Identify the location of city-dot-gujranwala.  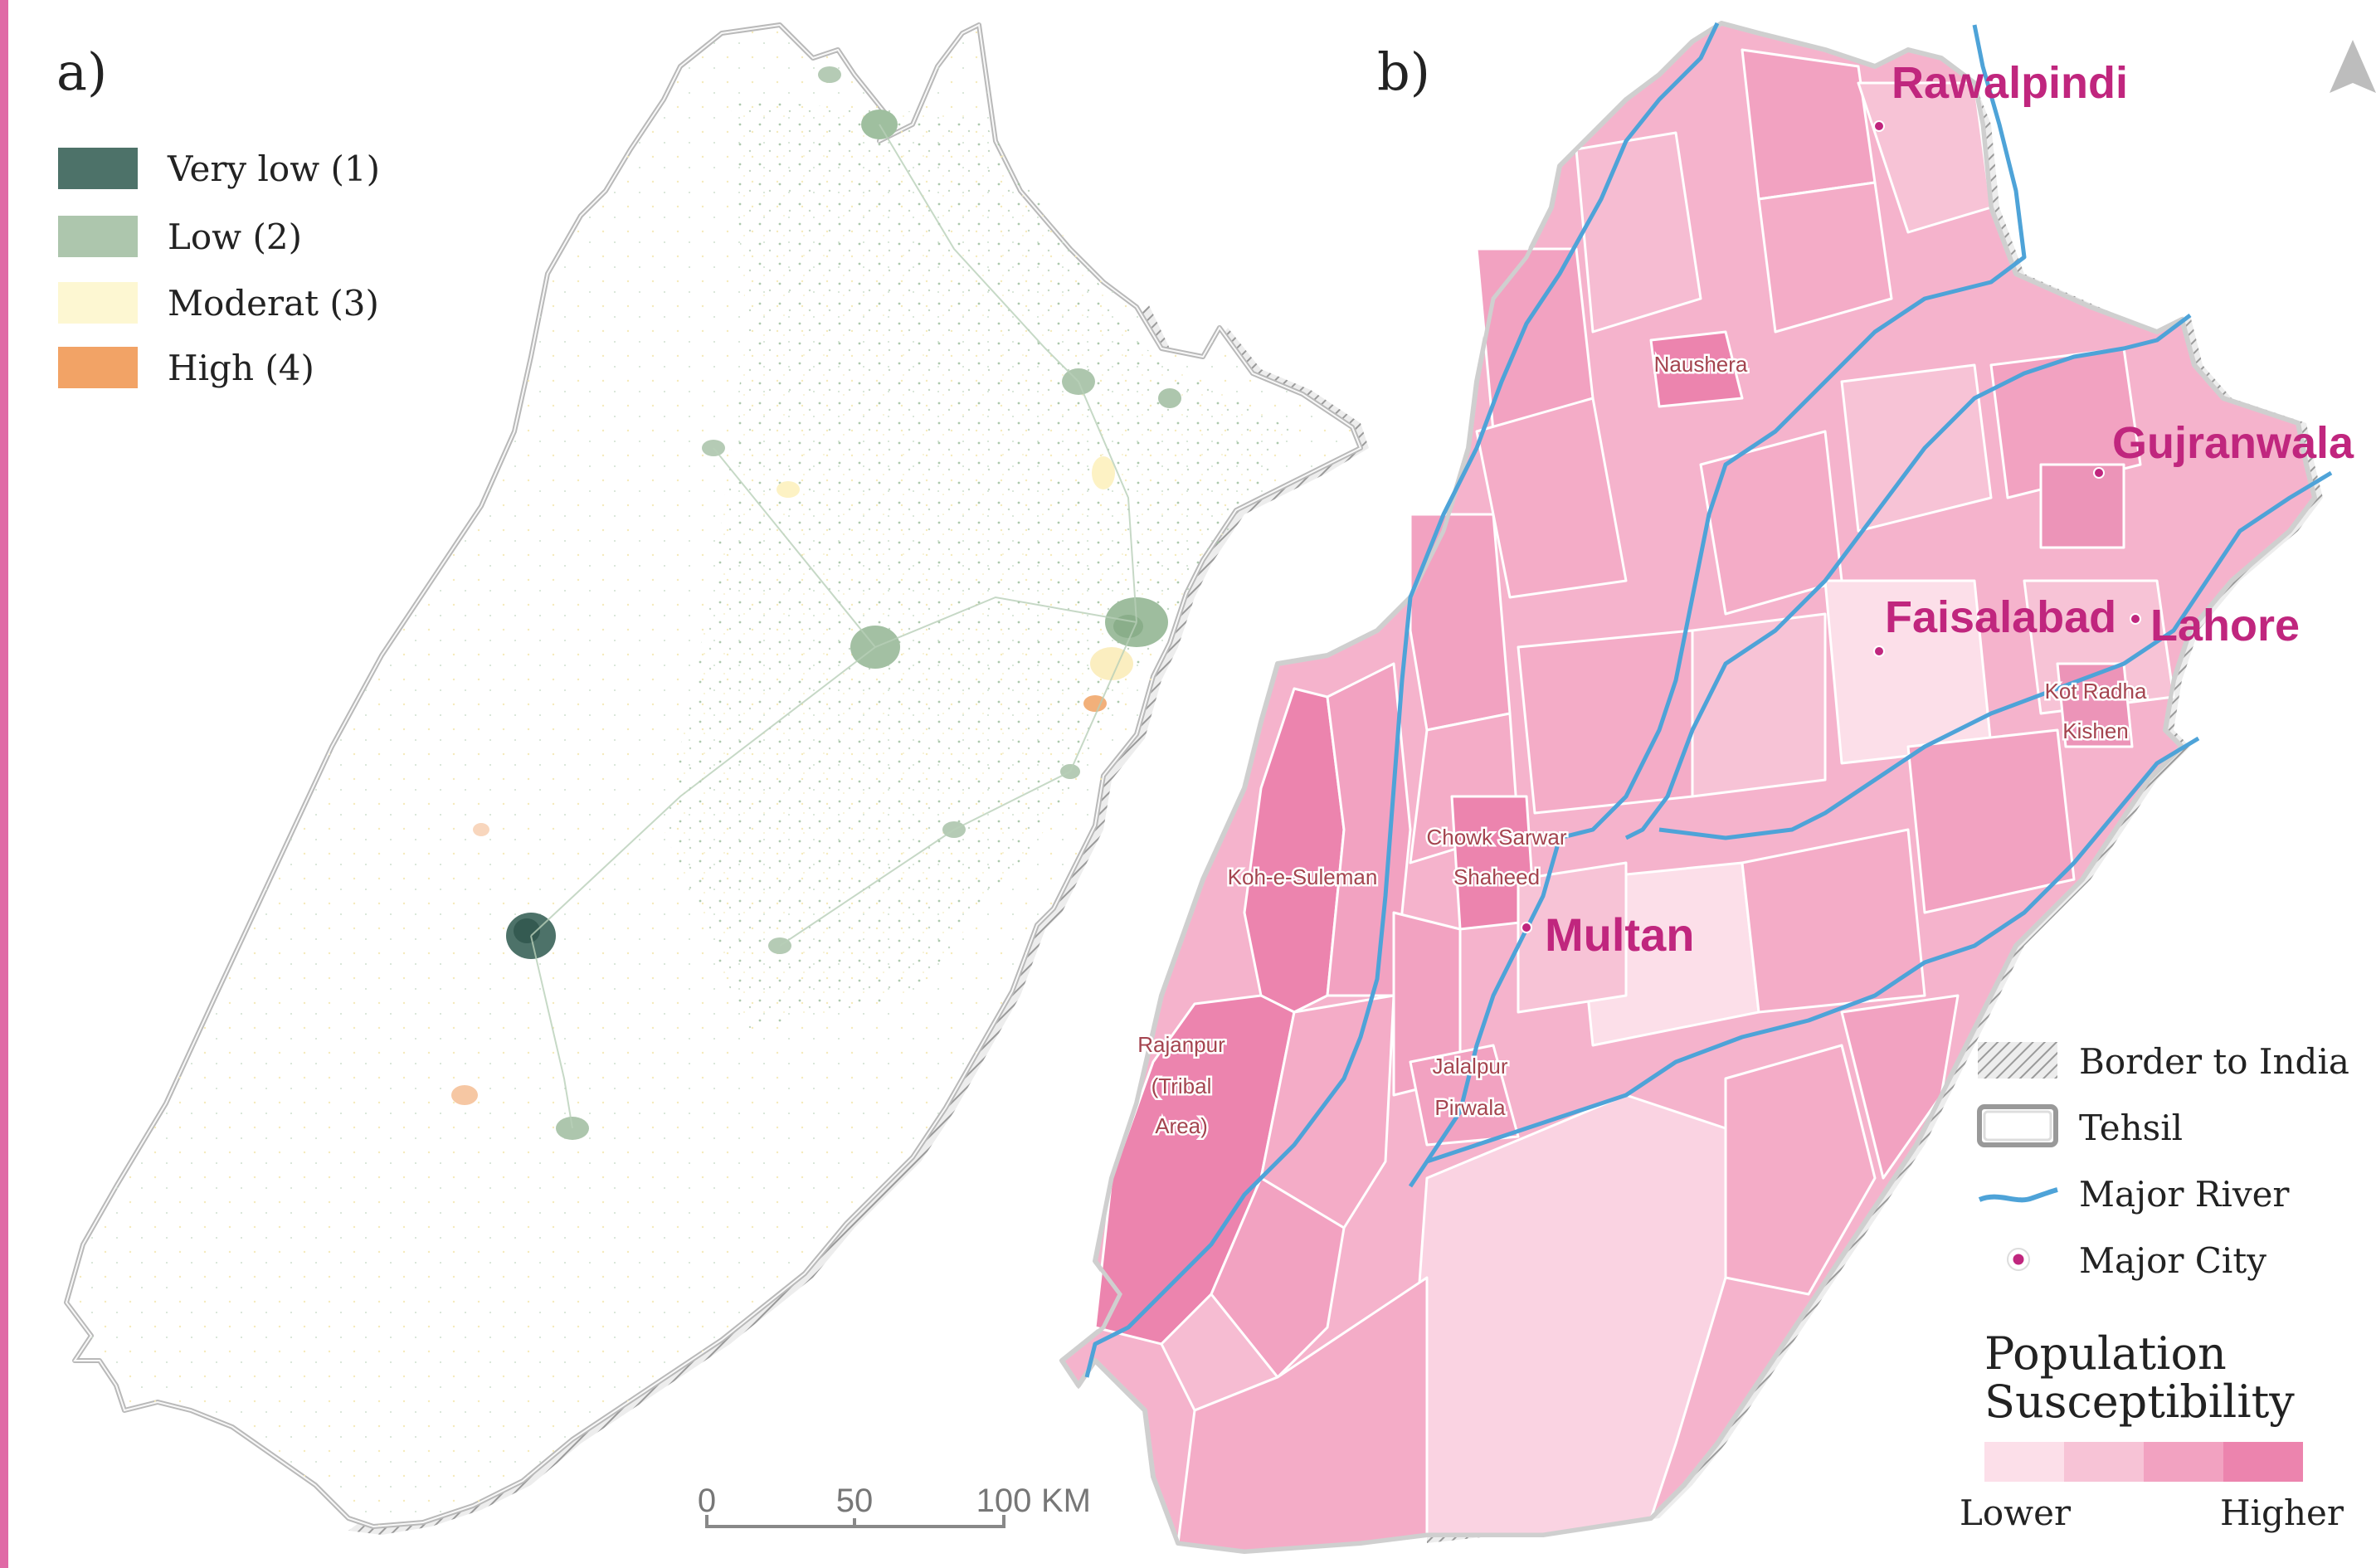
(2099, 473).